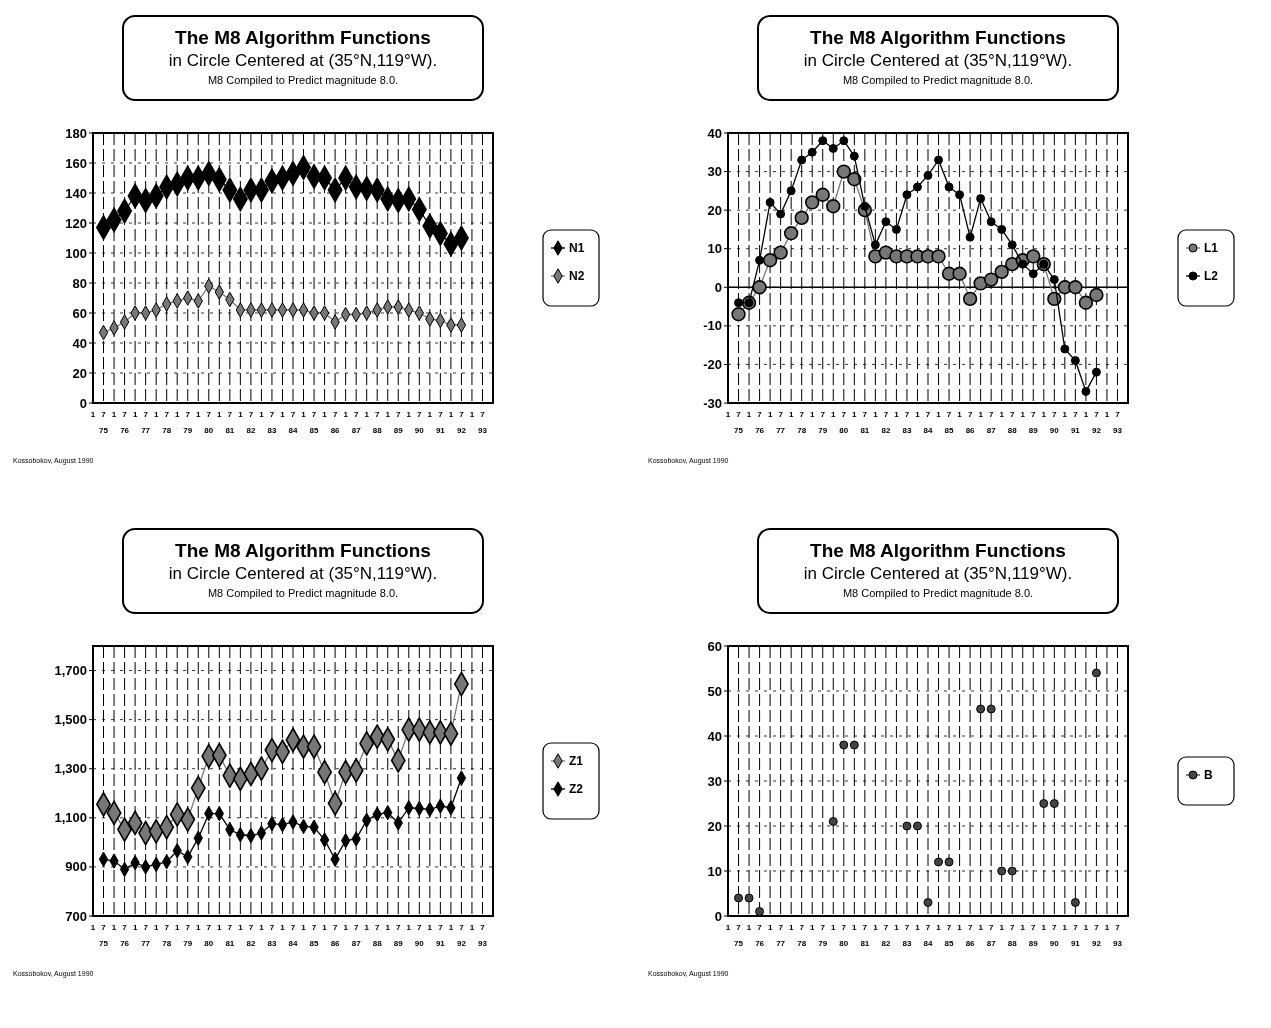  Describe the element at coordinates (314, 422) in the screenshot. I see `x-tick-label: 7 85` at that location.